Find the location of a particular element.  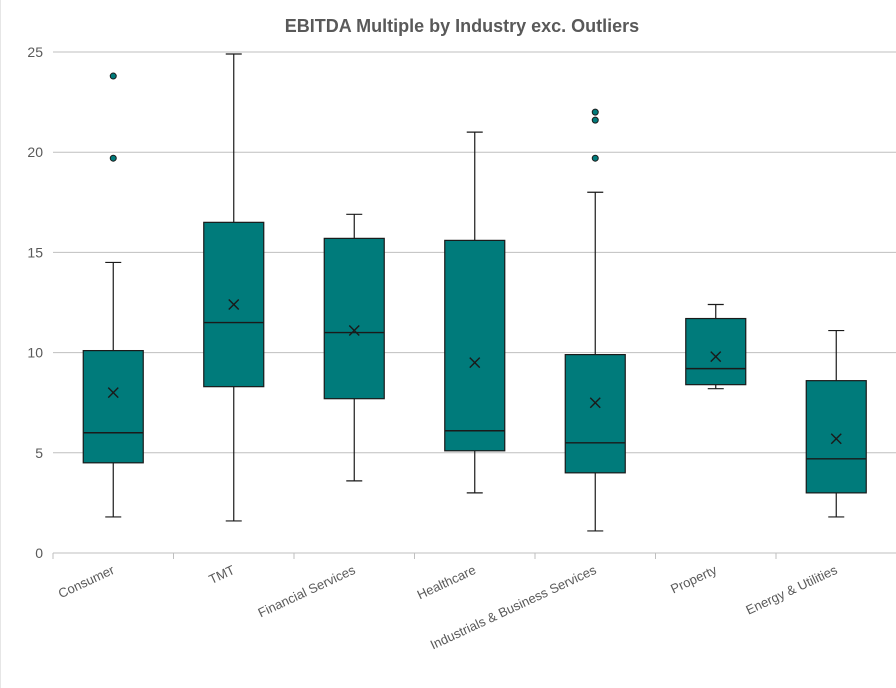

category-label: Financial Services is located at coordinates (307, 591).